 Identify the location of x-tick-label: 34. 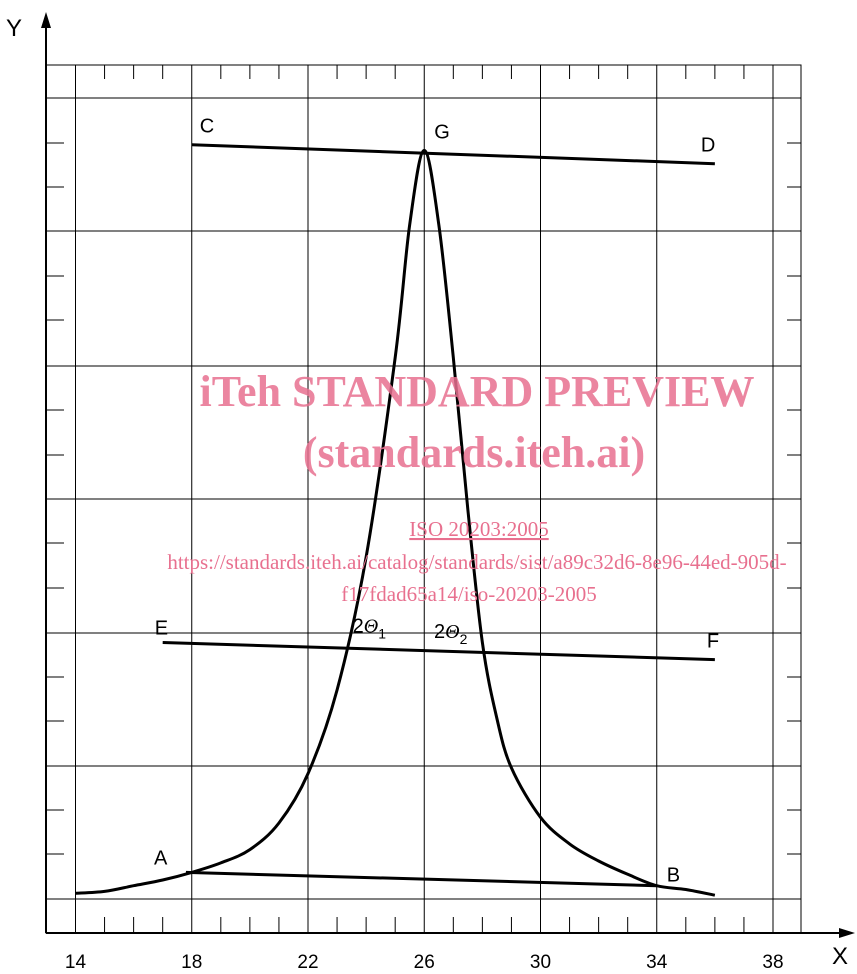
(657, 962).